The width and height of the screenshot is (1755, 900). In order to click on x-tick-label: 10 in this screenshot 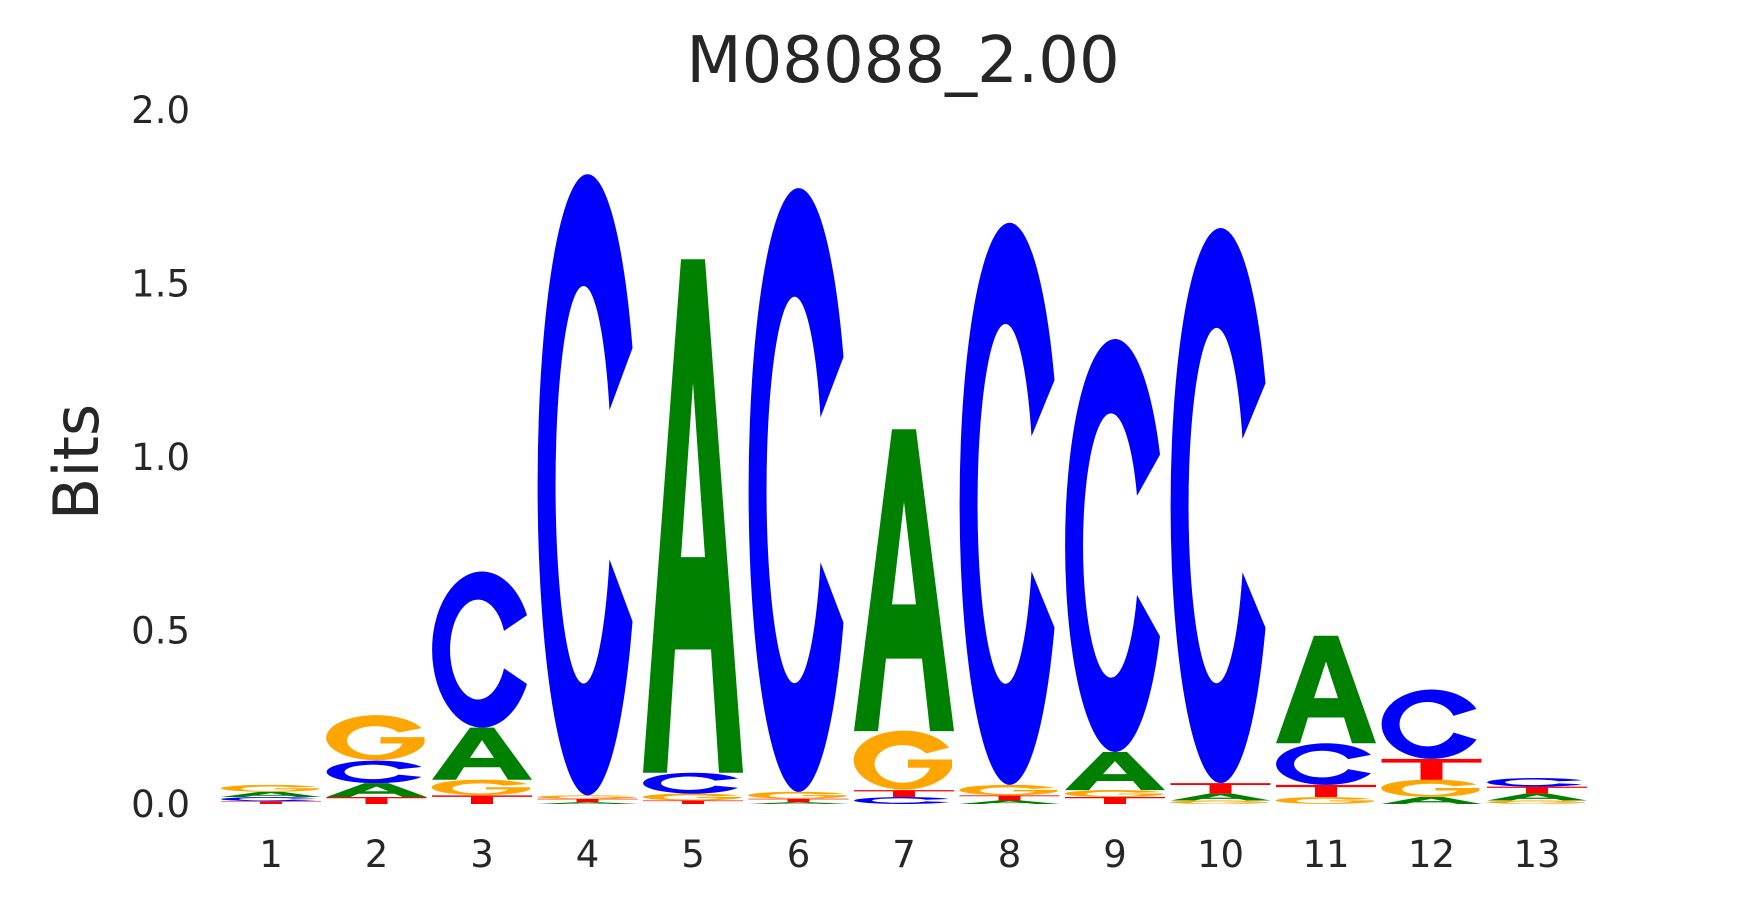, I will do `click(1220, 854)`.